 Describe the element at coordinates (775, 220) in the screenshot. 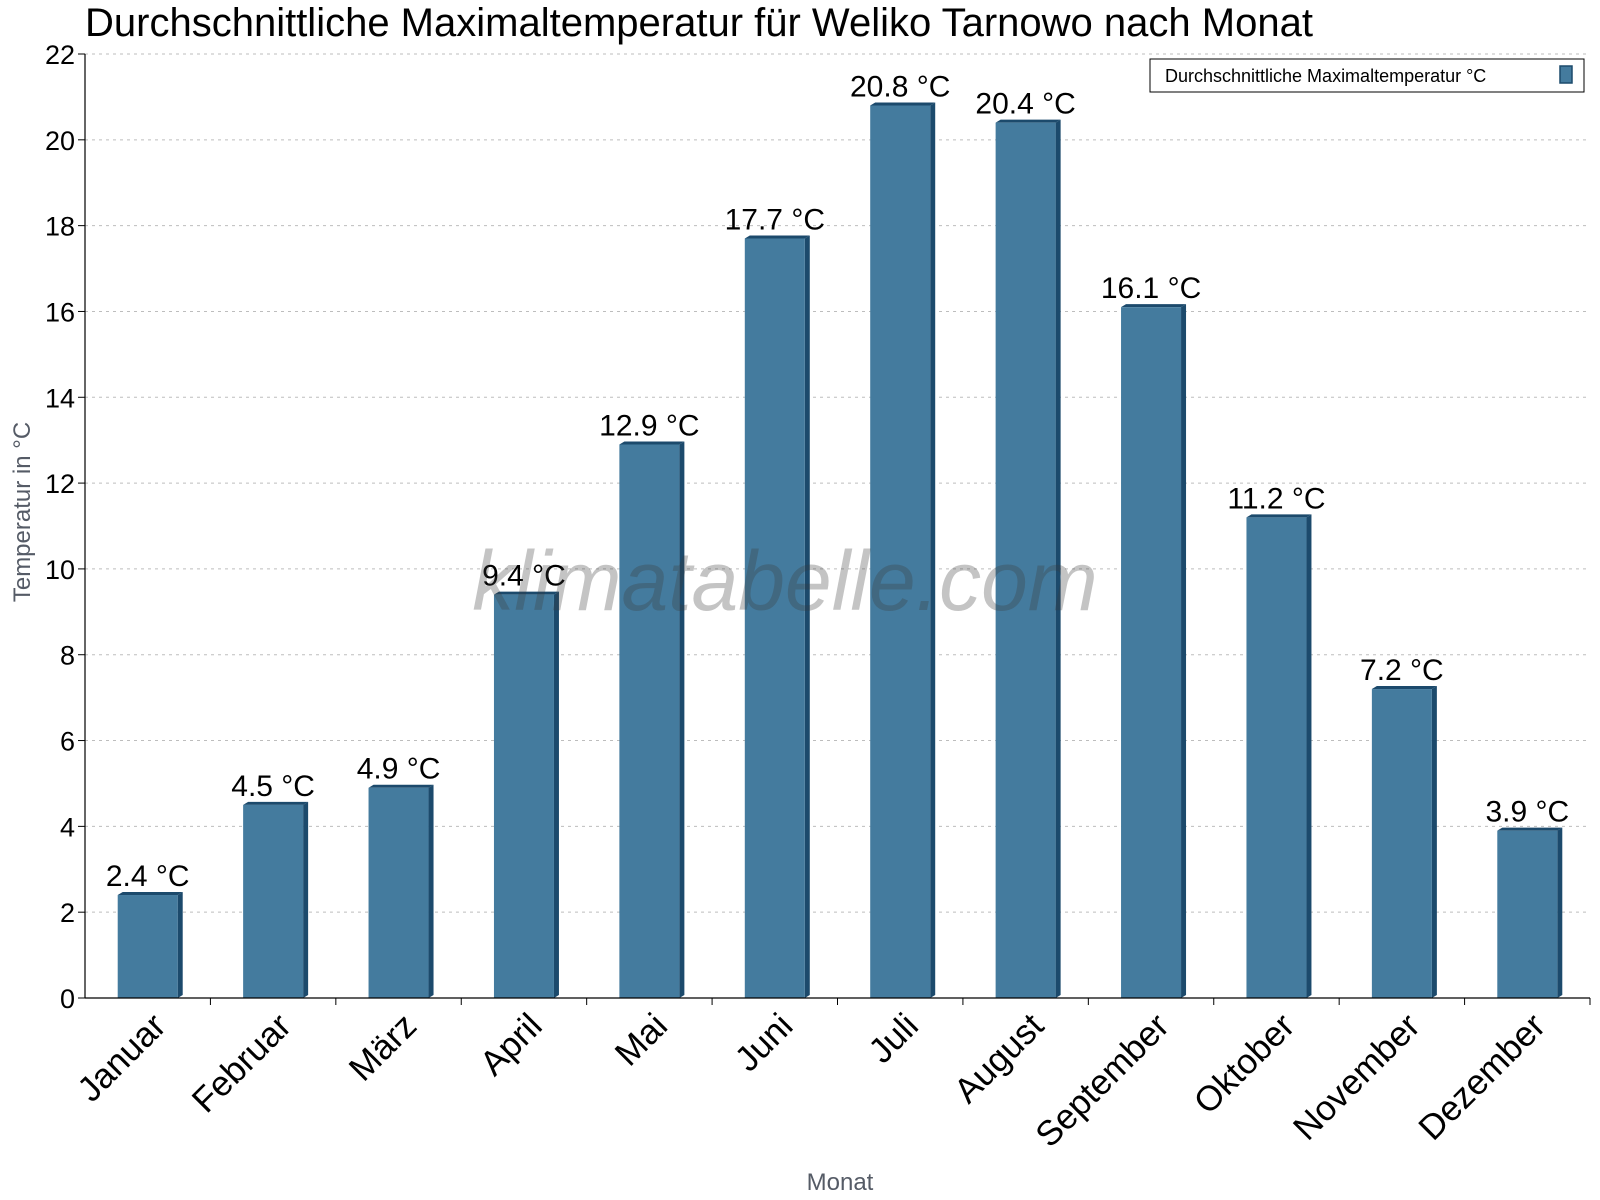

I see `data-label: 17.7 °C` at that location.